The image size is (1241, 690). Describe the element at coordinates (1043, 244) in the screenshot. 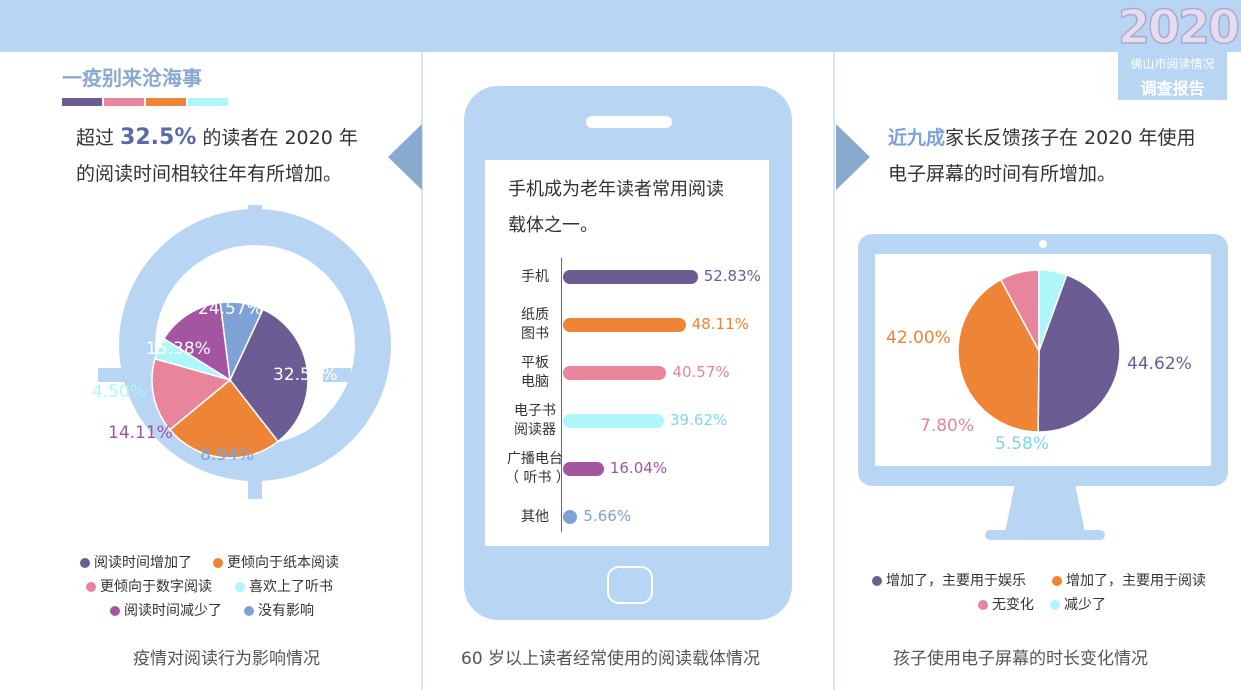

I see `monitor-camera` at that location.